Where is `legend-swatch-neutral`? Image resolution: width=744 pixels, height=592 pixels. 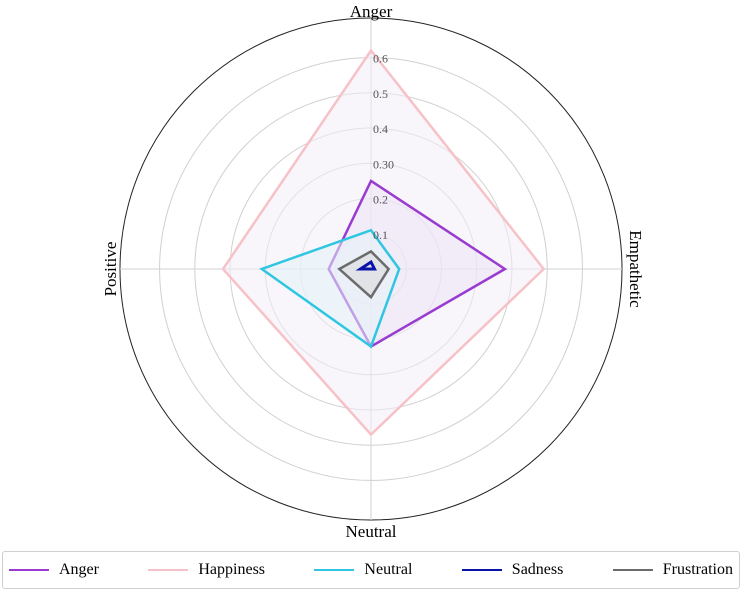 legend-swatch-neutral is located at coordinates (334, 570).